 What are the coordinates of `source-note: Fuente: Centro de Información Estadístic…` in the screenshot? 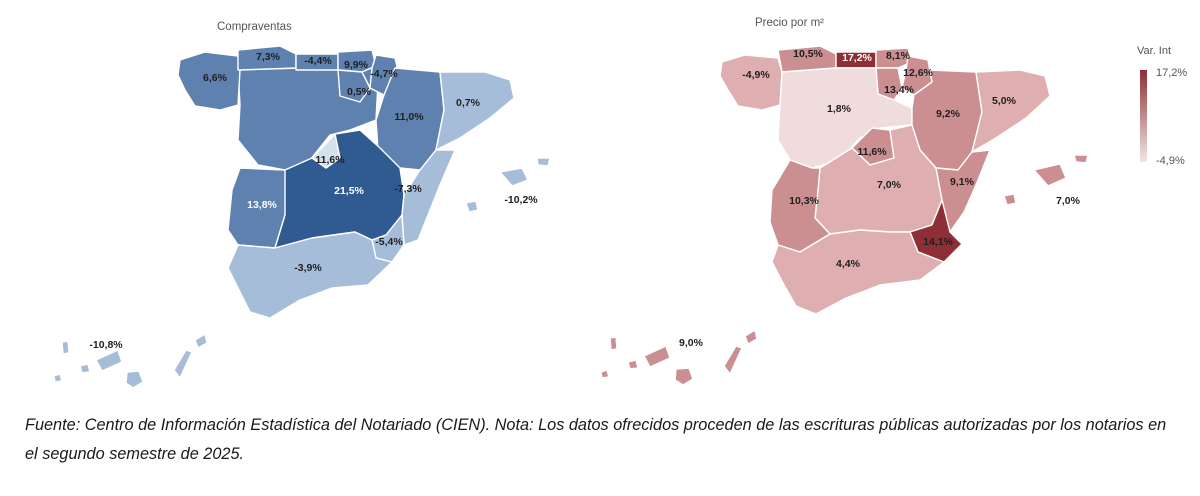 It's located at (596, 439).